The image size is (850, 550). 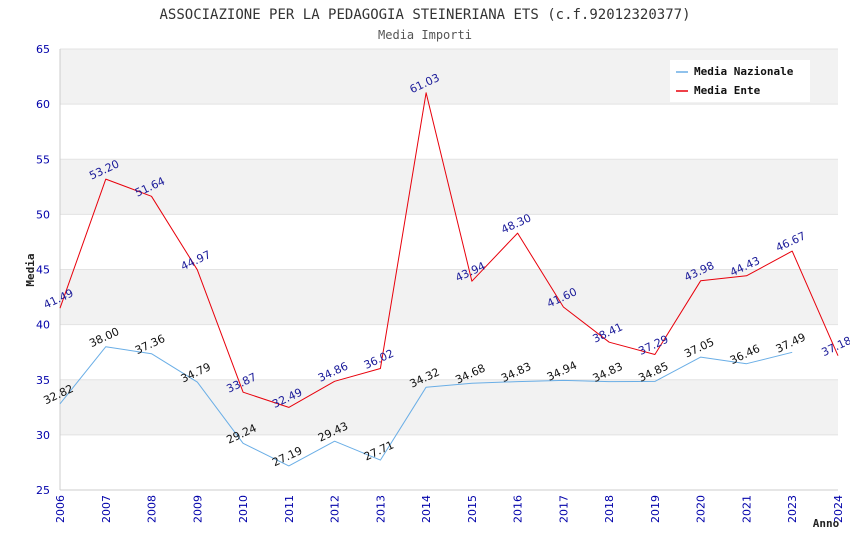 I want to click on x-tick-label: 2014, so click(x=426, y=509).